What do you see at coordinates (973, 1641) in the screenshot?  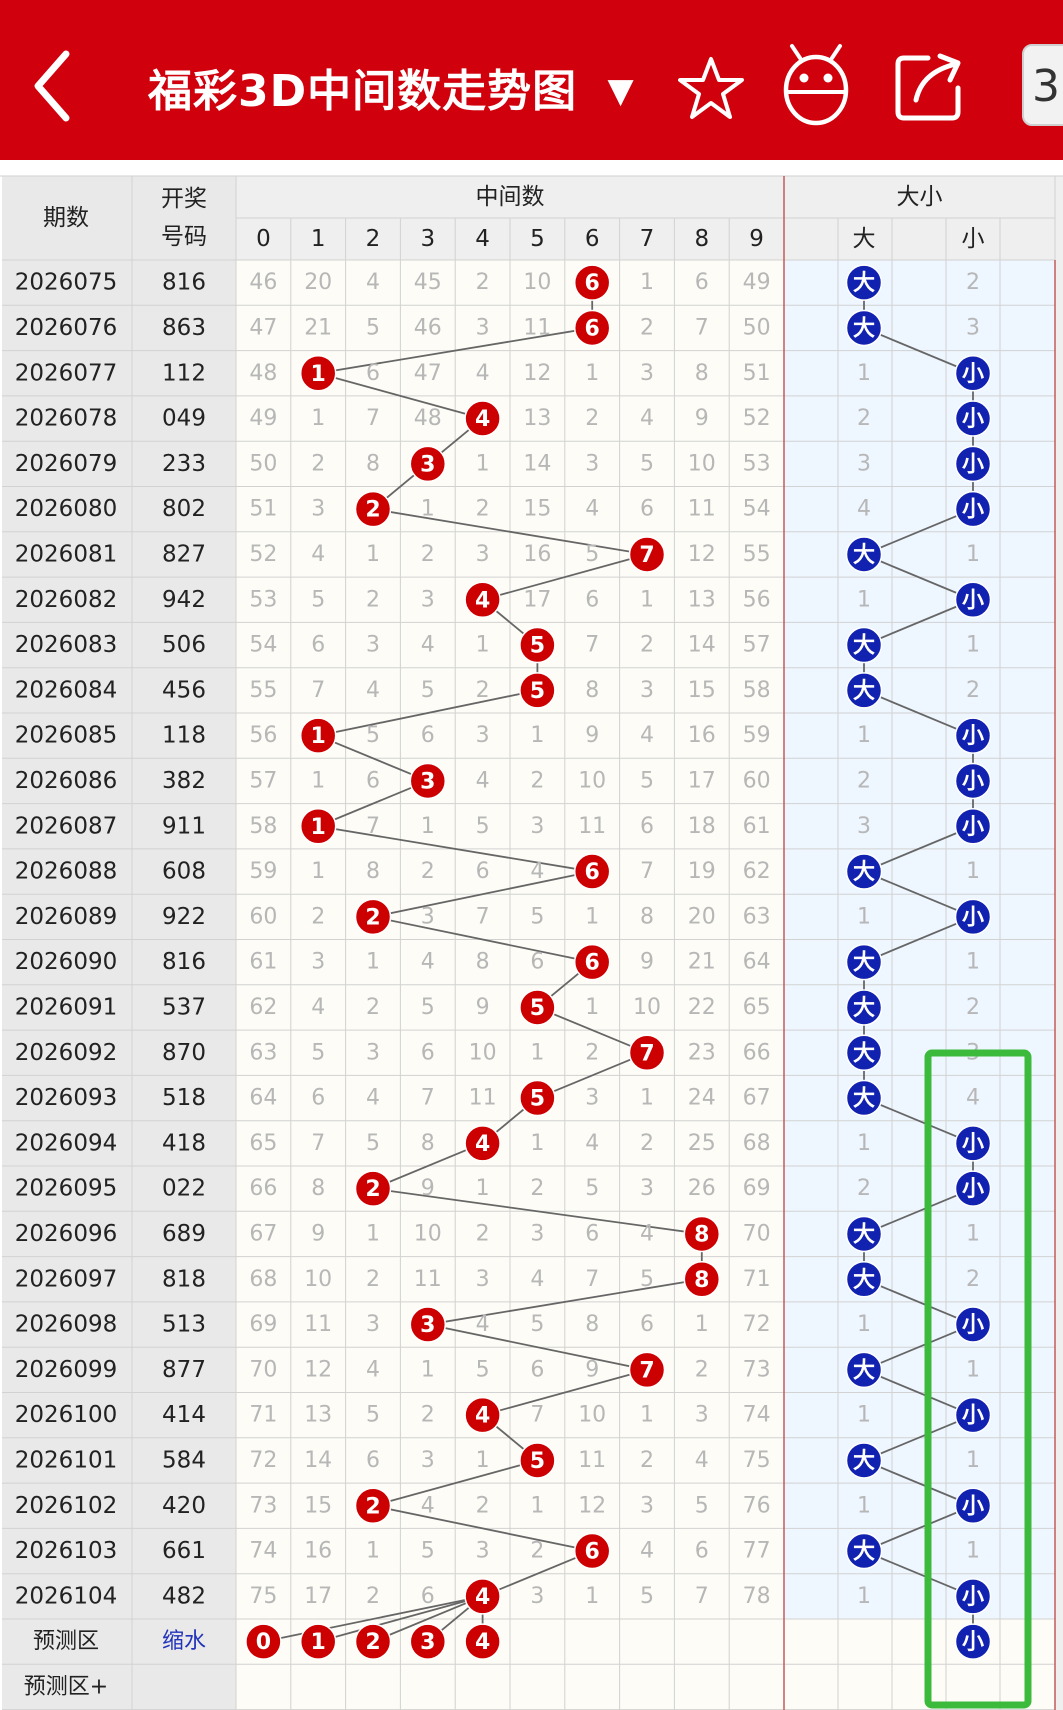 I see `prediction-size-ball: 小` at bounding box center [973, 1641].